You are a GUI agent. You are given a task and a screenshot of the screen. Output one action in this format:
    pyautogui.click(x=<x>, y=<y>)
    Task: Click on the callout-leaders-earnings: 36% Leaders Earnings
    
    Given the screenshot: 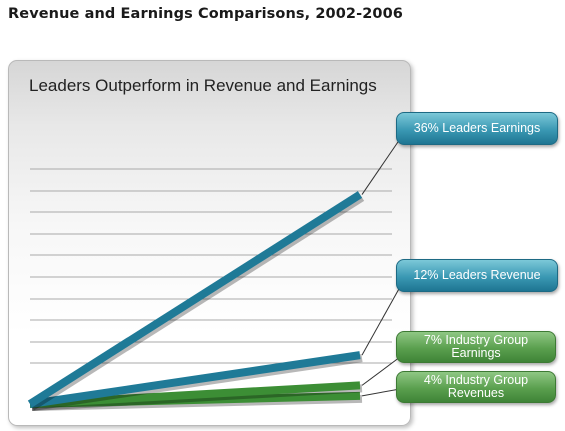 What is the action you would take?
    pyautogui.click(x=477, y=128)
    